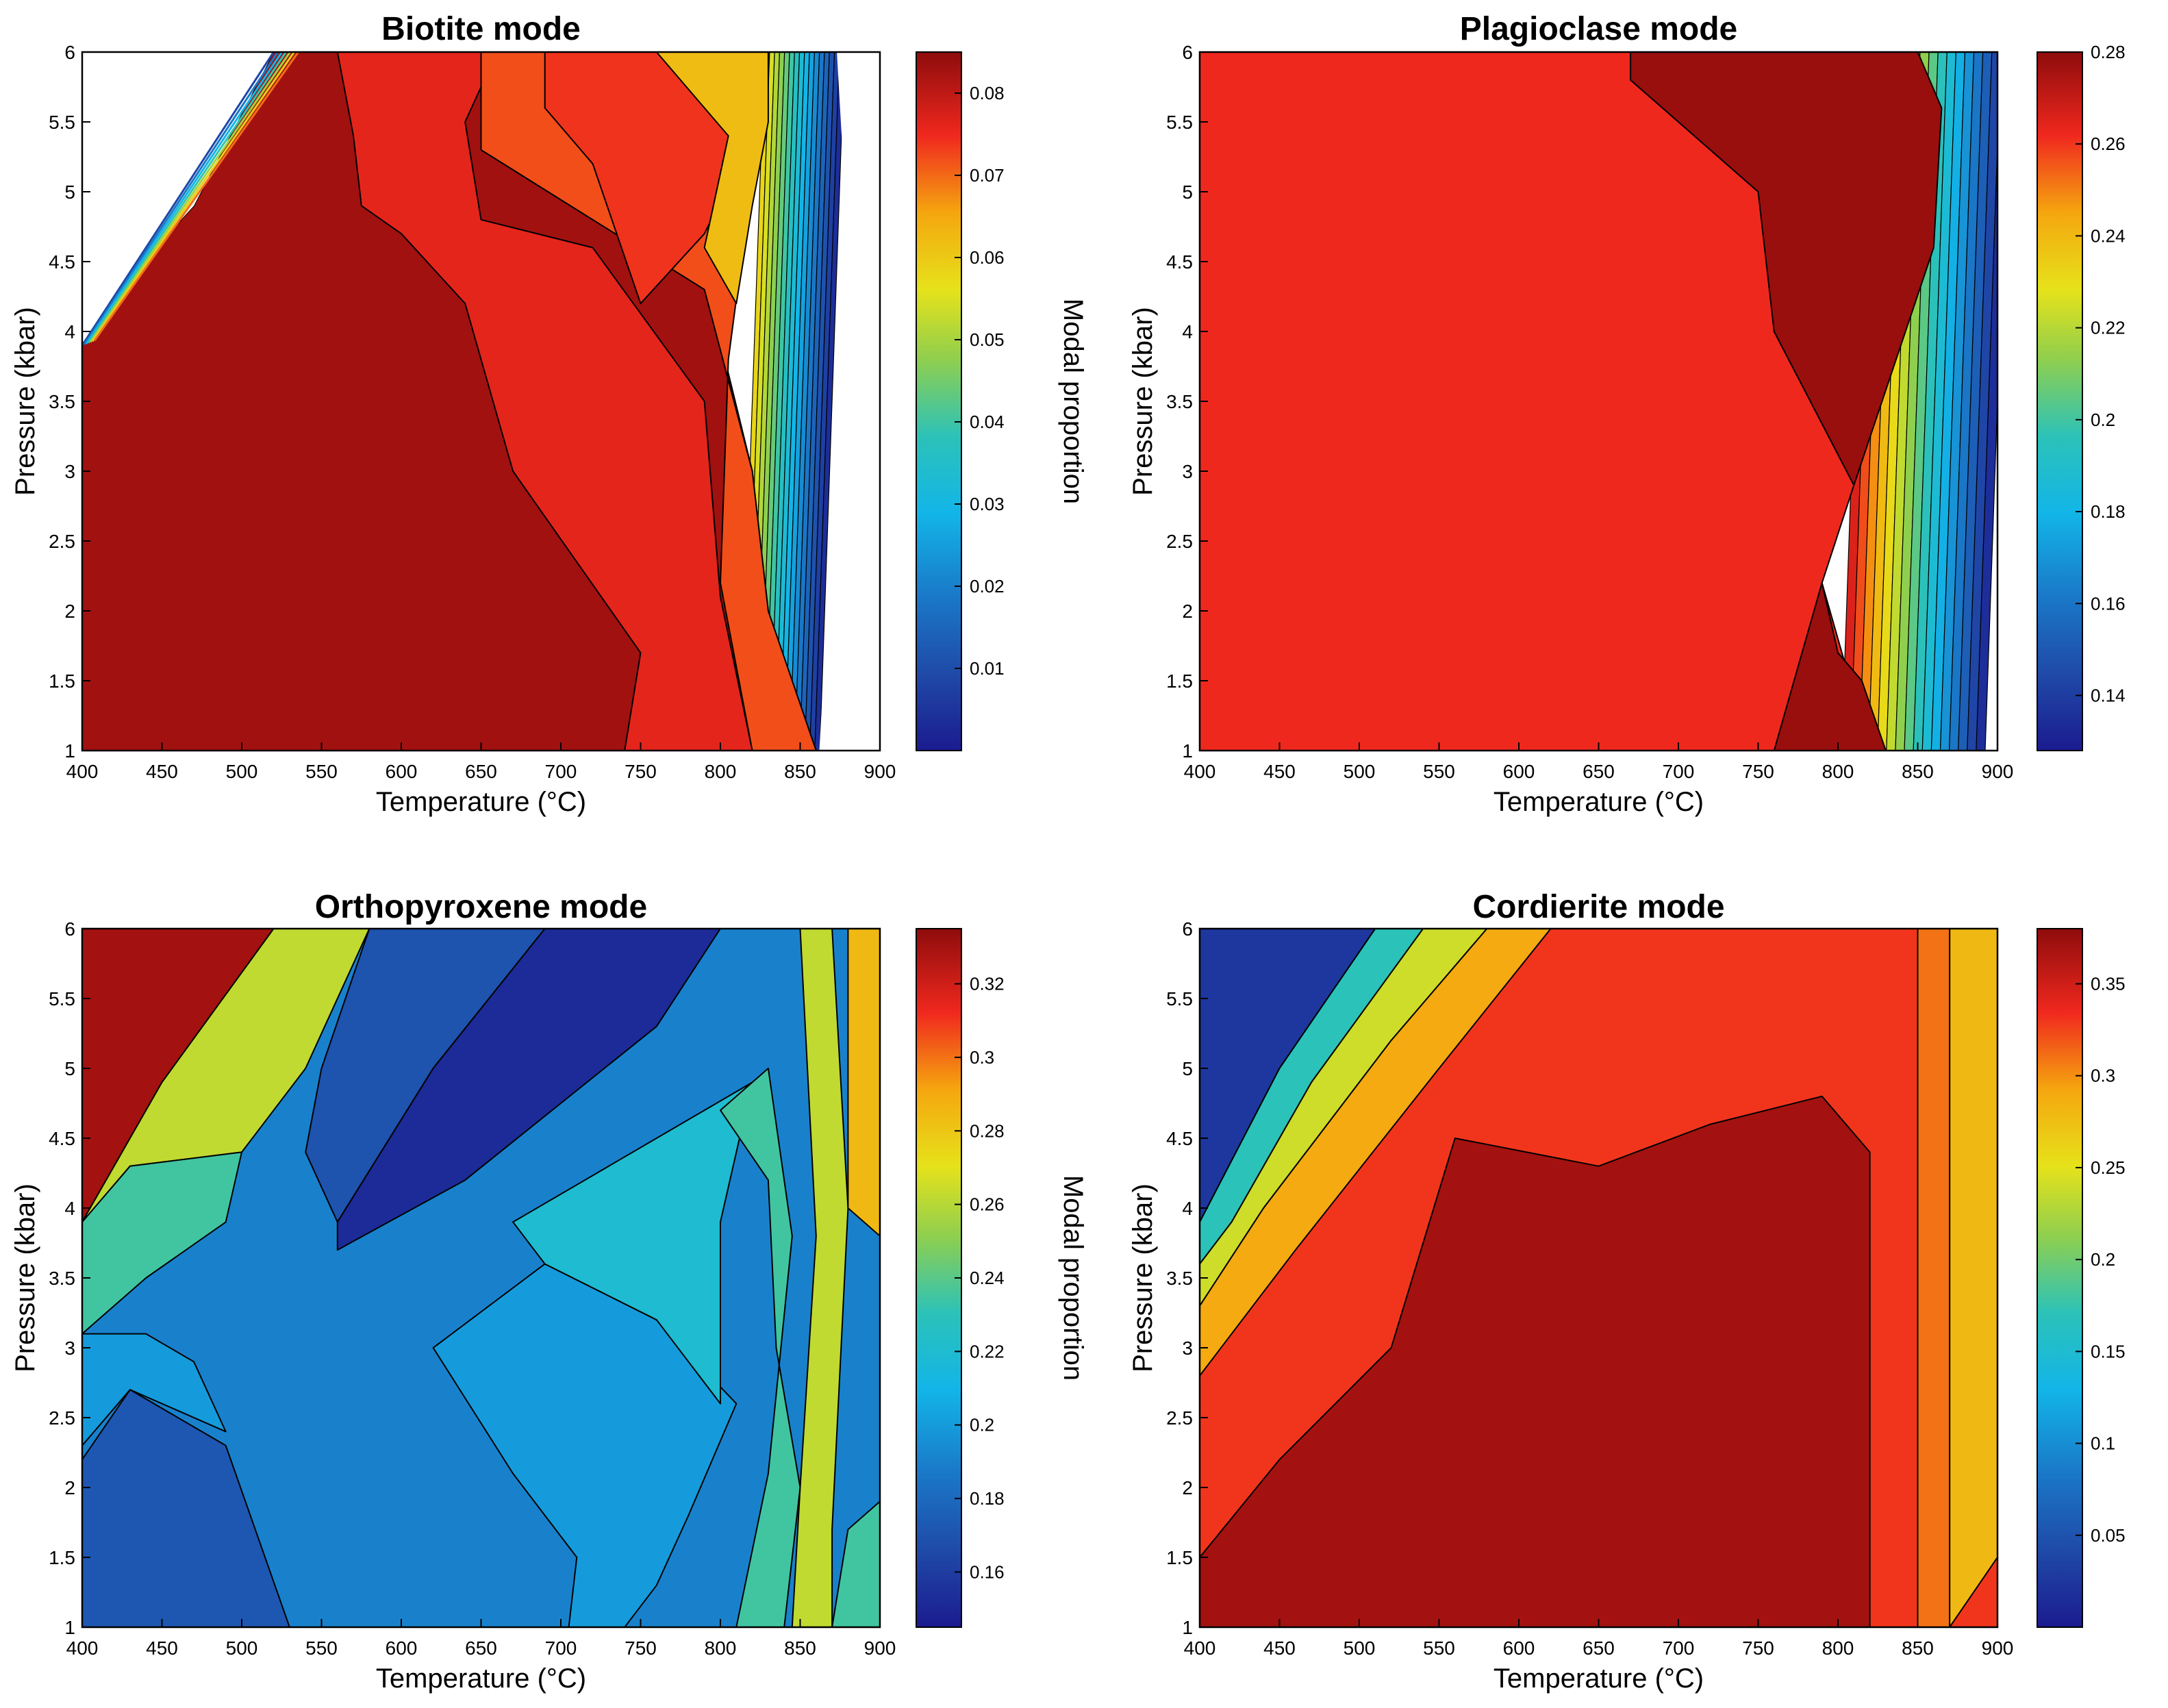  What do you see at coordinates (987, 504) in the screenshot?
I see `colorbar-tick-label: 0.03` at bounding box center [987, 504].